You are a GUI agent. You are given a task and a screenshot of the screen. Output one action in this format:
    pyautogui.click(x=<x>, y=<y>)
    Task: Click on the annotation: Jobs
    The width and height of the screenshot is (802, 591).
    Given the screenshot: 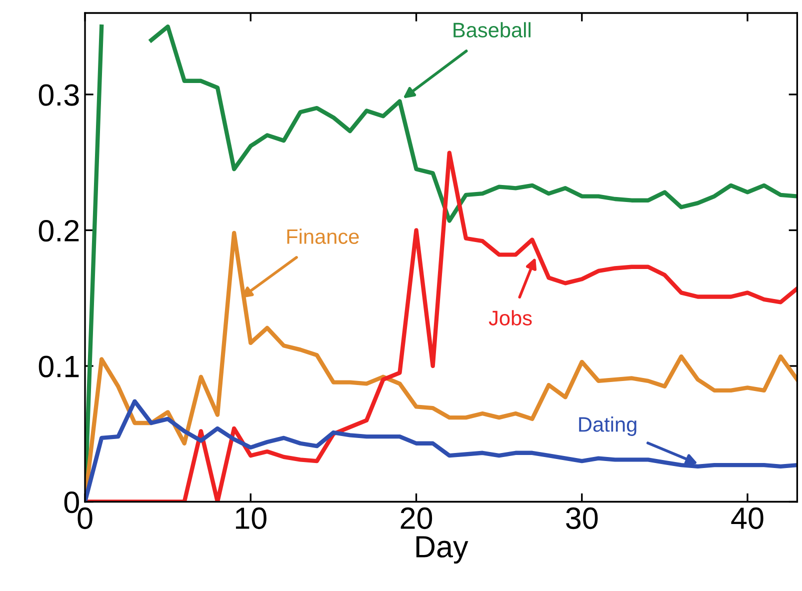 What is the action you would take?
    pyautogui.click(x=510, y=318)
    